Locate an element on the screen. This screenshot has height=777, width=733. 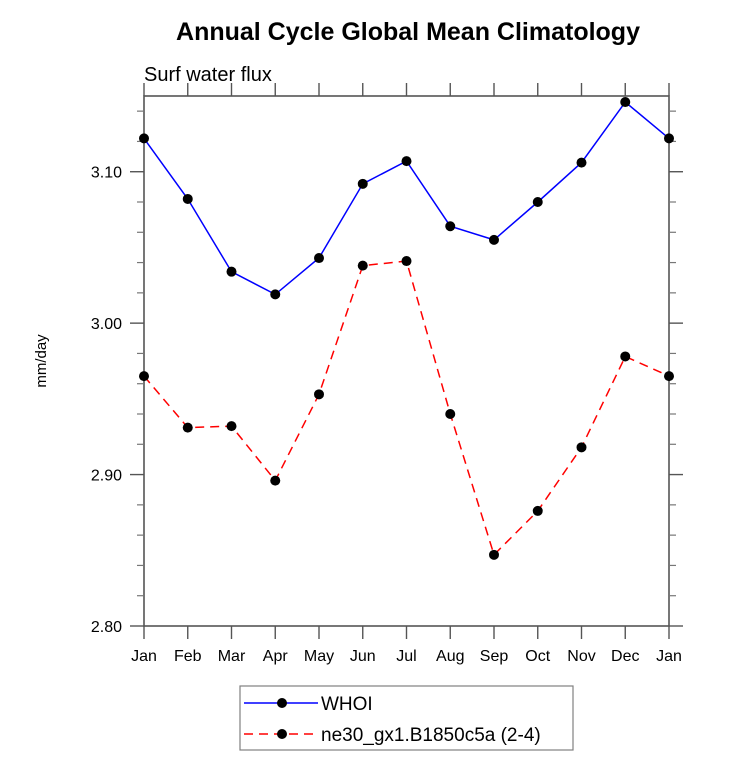
x-tick-label: Feb is located at coordinates (188, 656).